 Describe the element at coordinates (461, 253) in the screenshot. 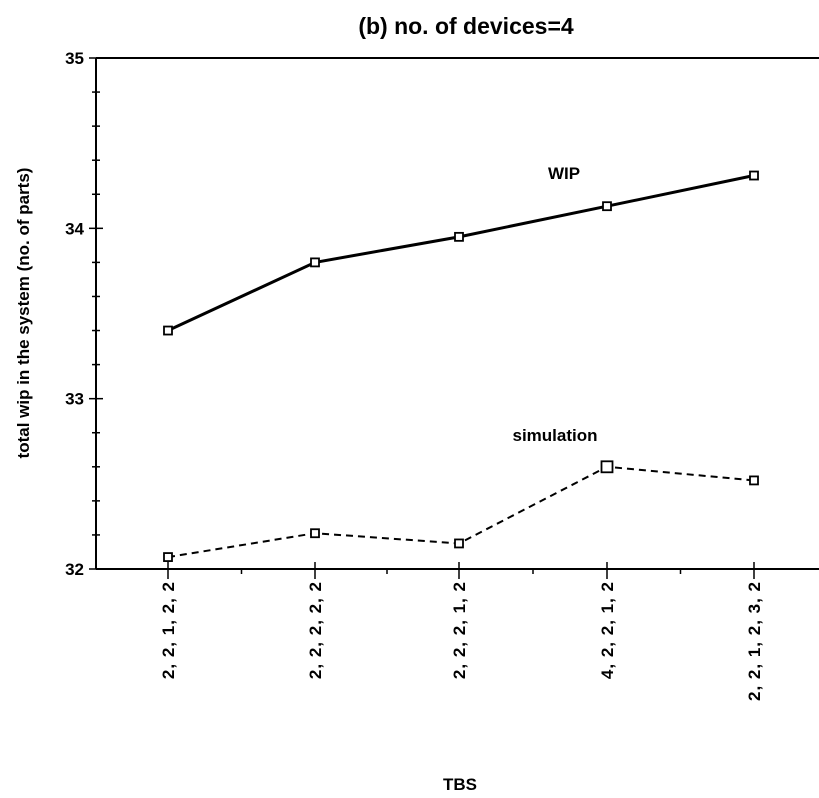

I see `series-line-wip` at that location.